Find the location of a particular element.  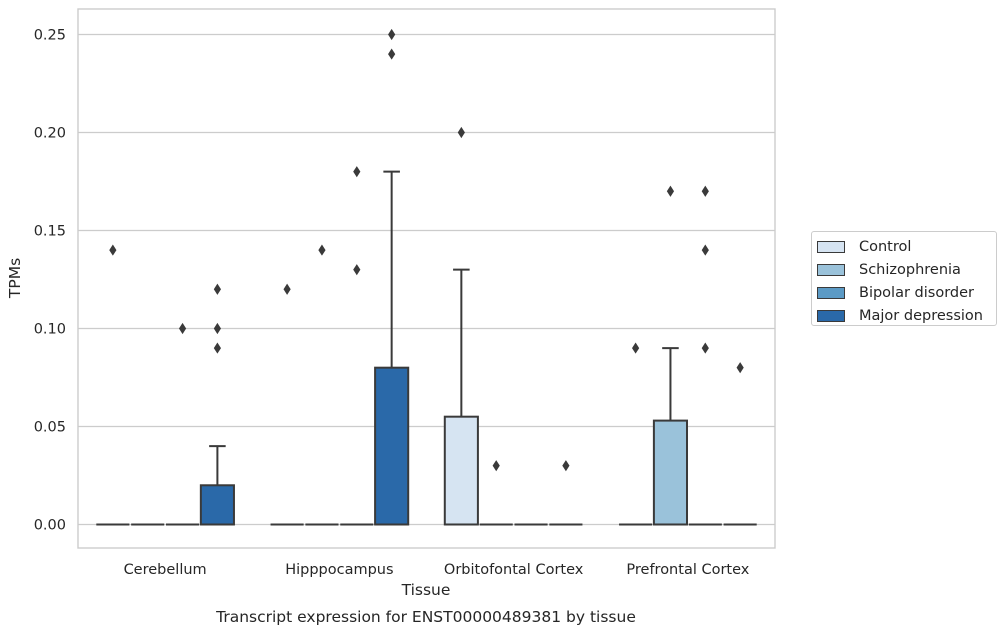

legend-label-control: Control is located at coordinates (885, 246).